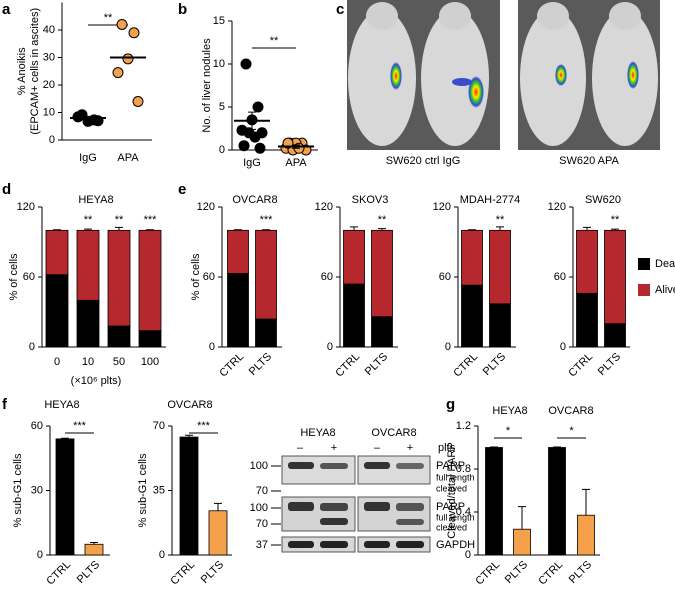  What do you see at coordinates (14, 277) in the screenshot?
I see `y-axis-label: % of cells` at bounding box center [14, 277].